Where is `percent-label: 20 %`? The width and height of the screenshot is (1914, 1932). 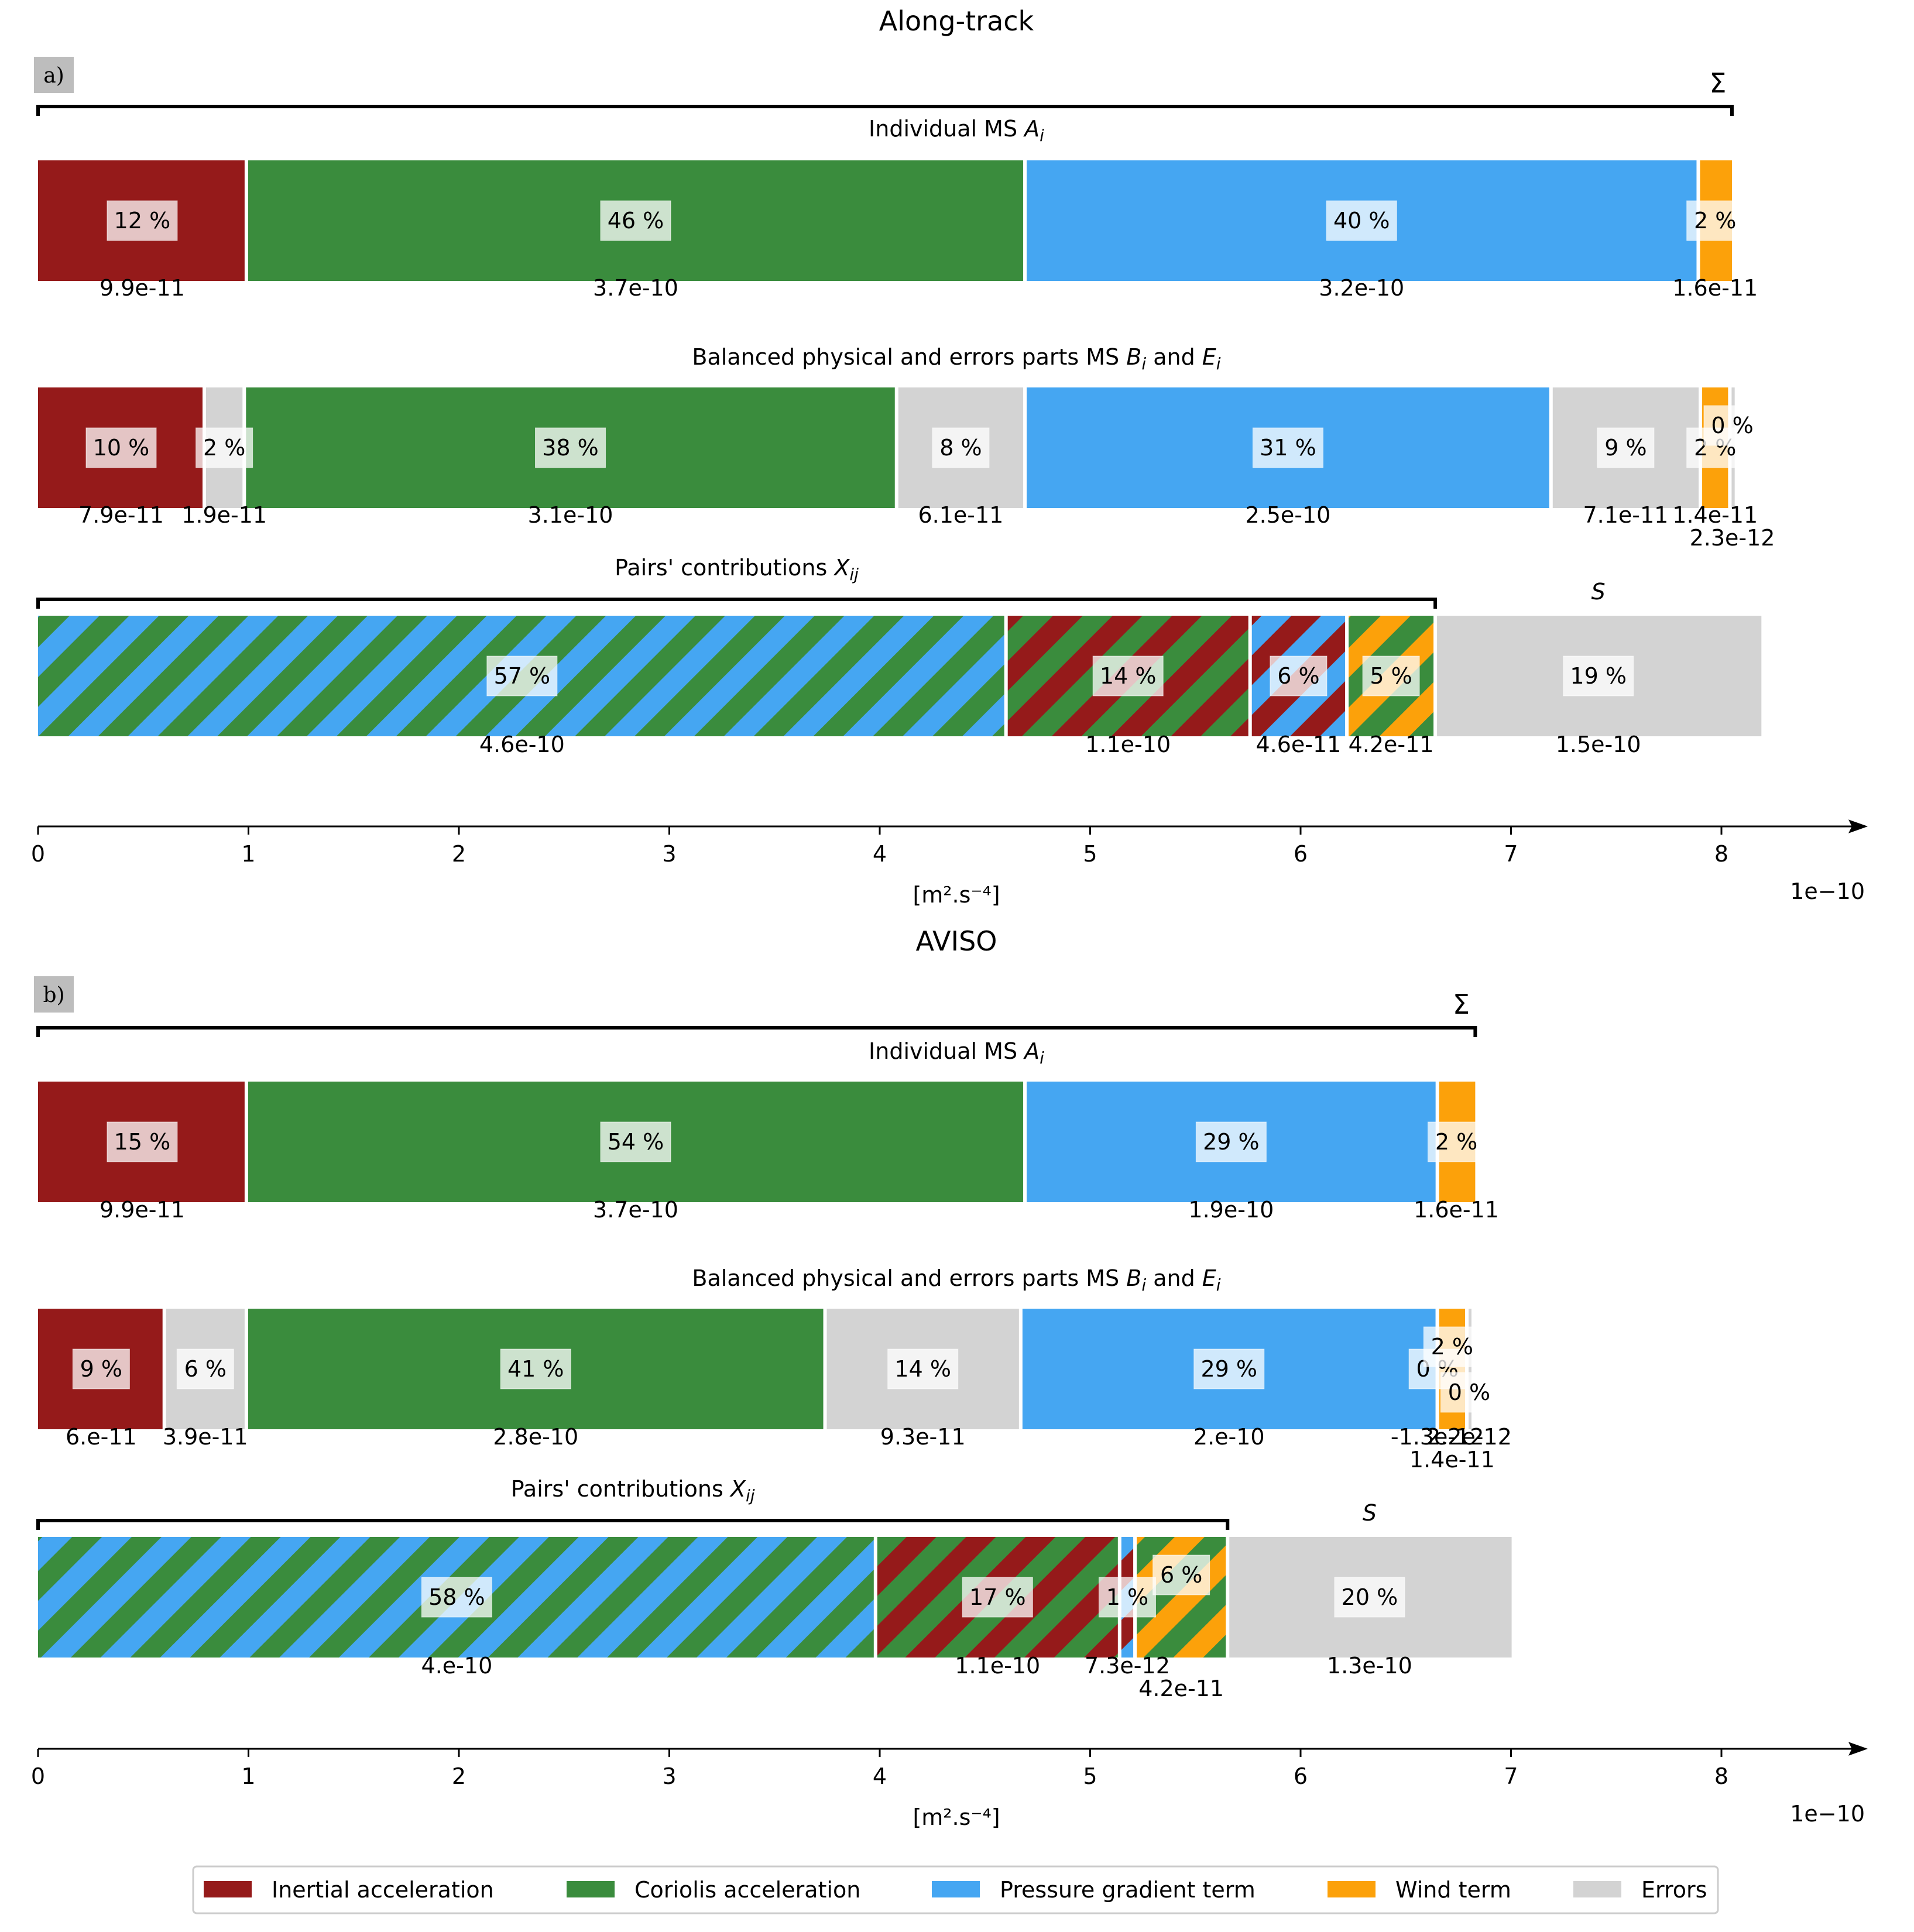
percent-label: 20 % is located at coordinates (1370, 1597).